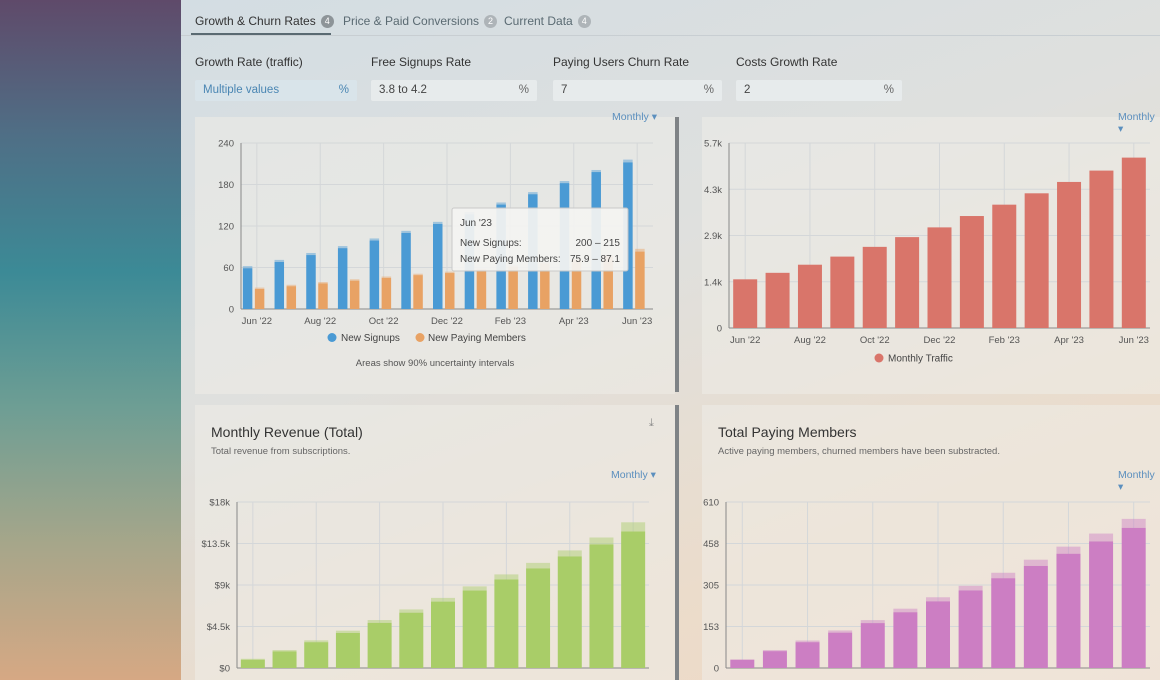  I want to click on y-tick-label: 4.3k, so click(713, 190).